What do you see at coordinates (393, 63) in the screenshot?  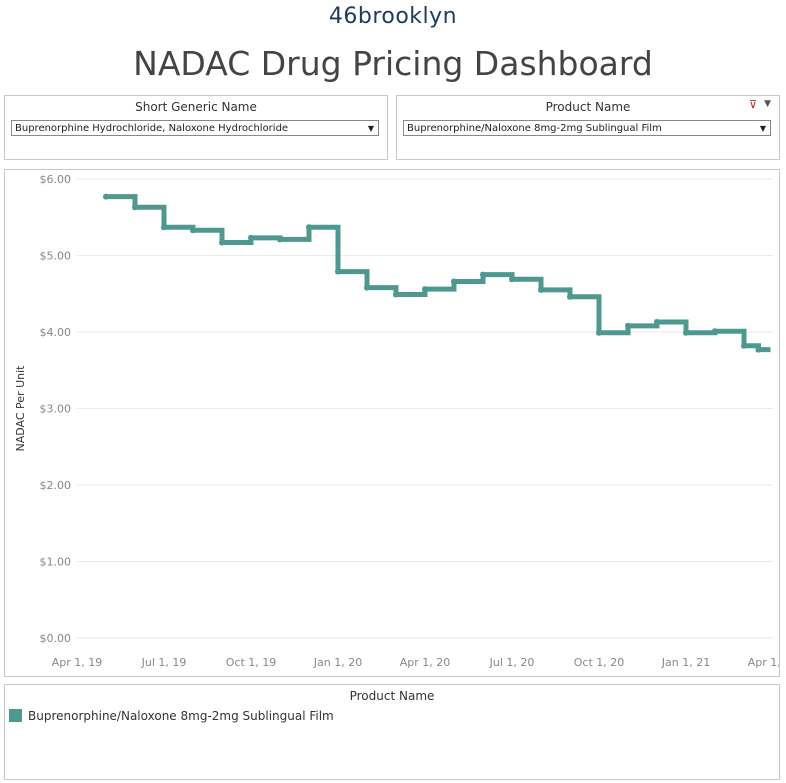 I see `page-title: NADAC Drug Pricing Dashboard` at bounding box center [393, 63].